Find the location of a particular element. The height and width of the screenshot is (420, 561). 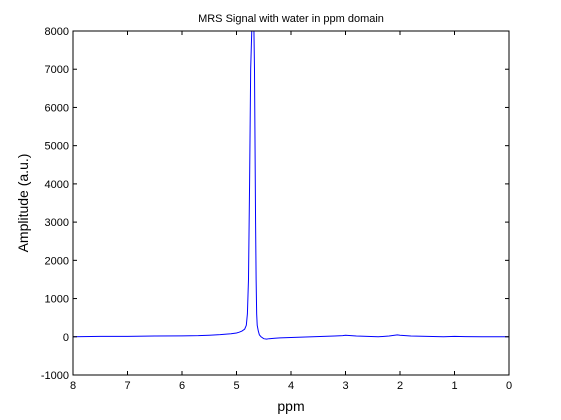

x-tick-label: 8 is located at coordinates (73, 386).